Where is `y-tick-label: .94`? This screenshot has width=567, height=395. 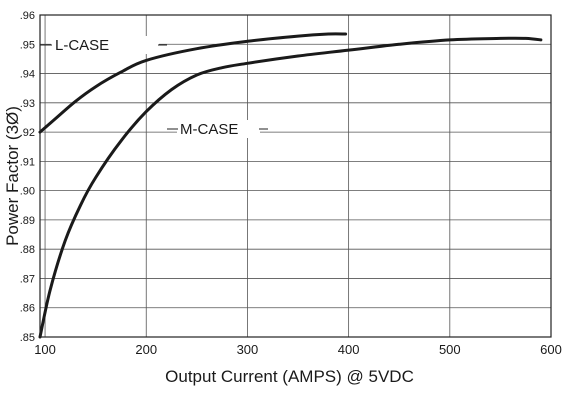 y-tick-label: .94 is located at coordinates (27, 75).